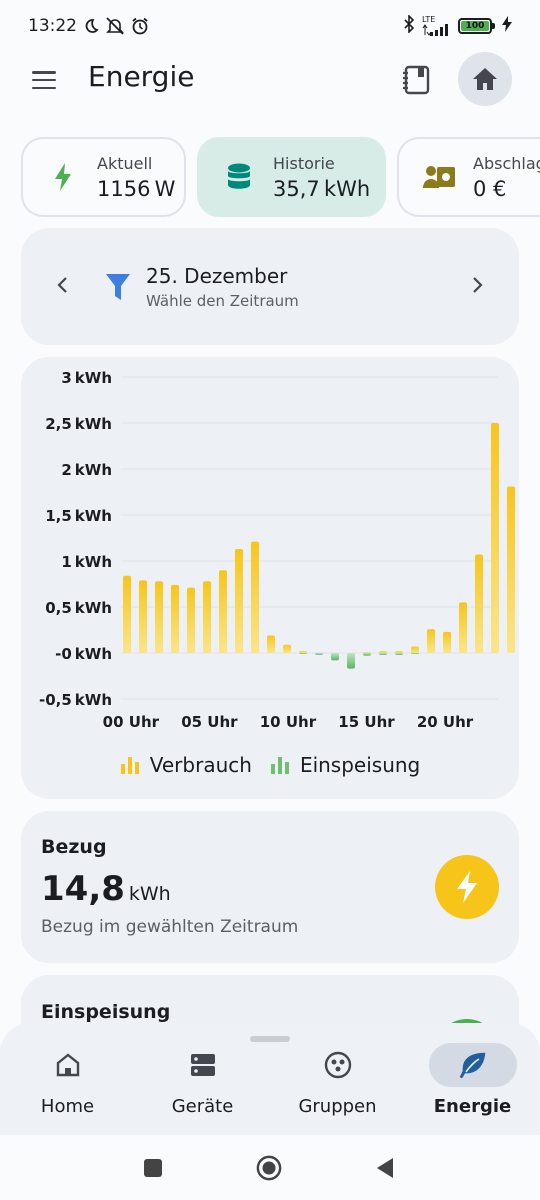 This screenshot has height=1200, width=540. Describe the element at coordinates (67, 1088) in the screenshot. I see `nav-item-home: Home` at that location.